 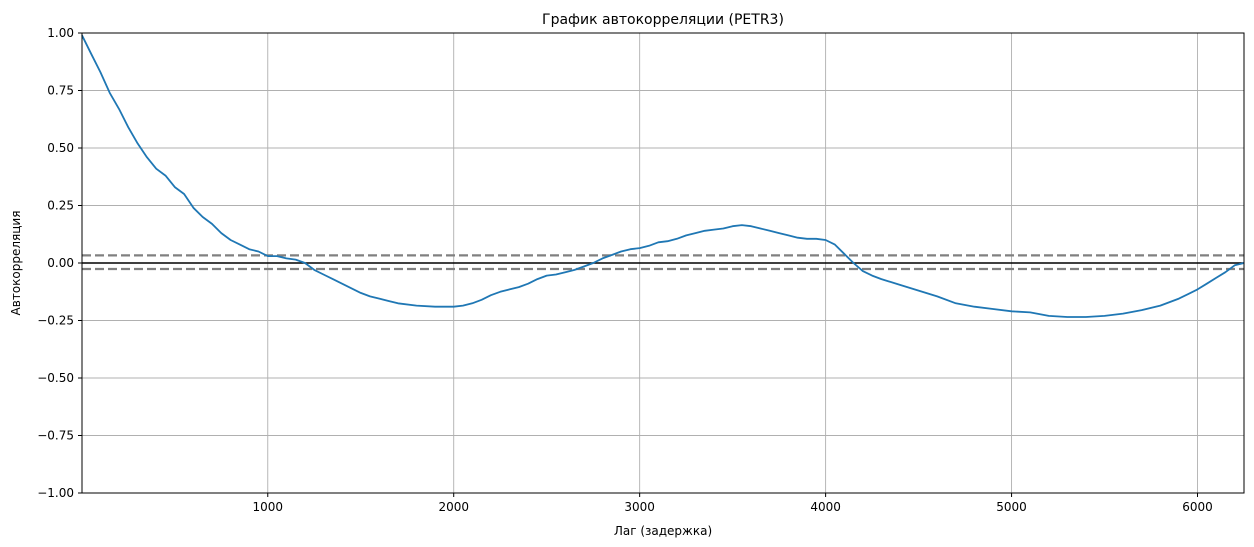 I want to click on chart-title: График автокорреляции (PETR3), so click(x=663, y=20).